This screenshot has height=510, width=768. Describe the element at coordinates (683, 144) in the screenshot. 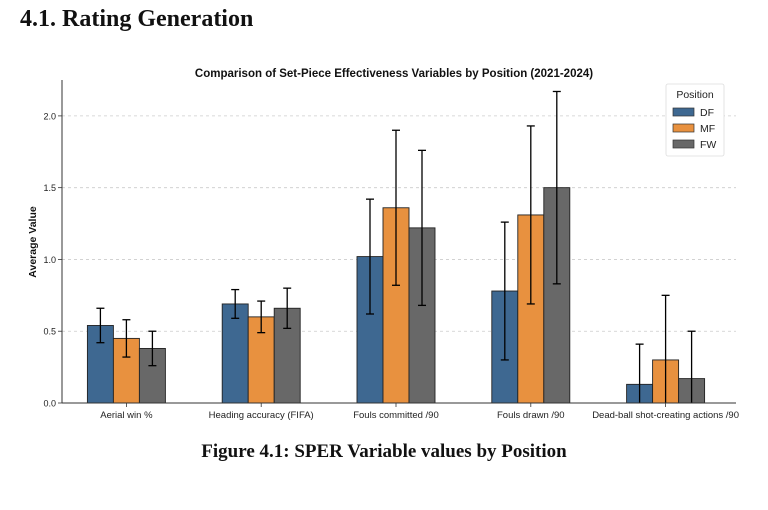

I see `legend-swatch-fw` at that location.